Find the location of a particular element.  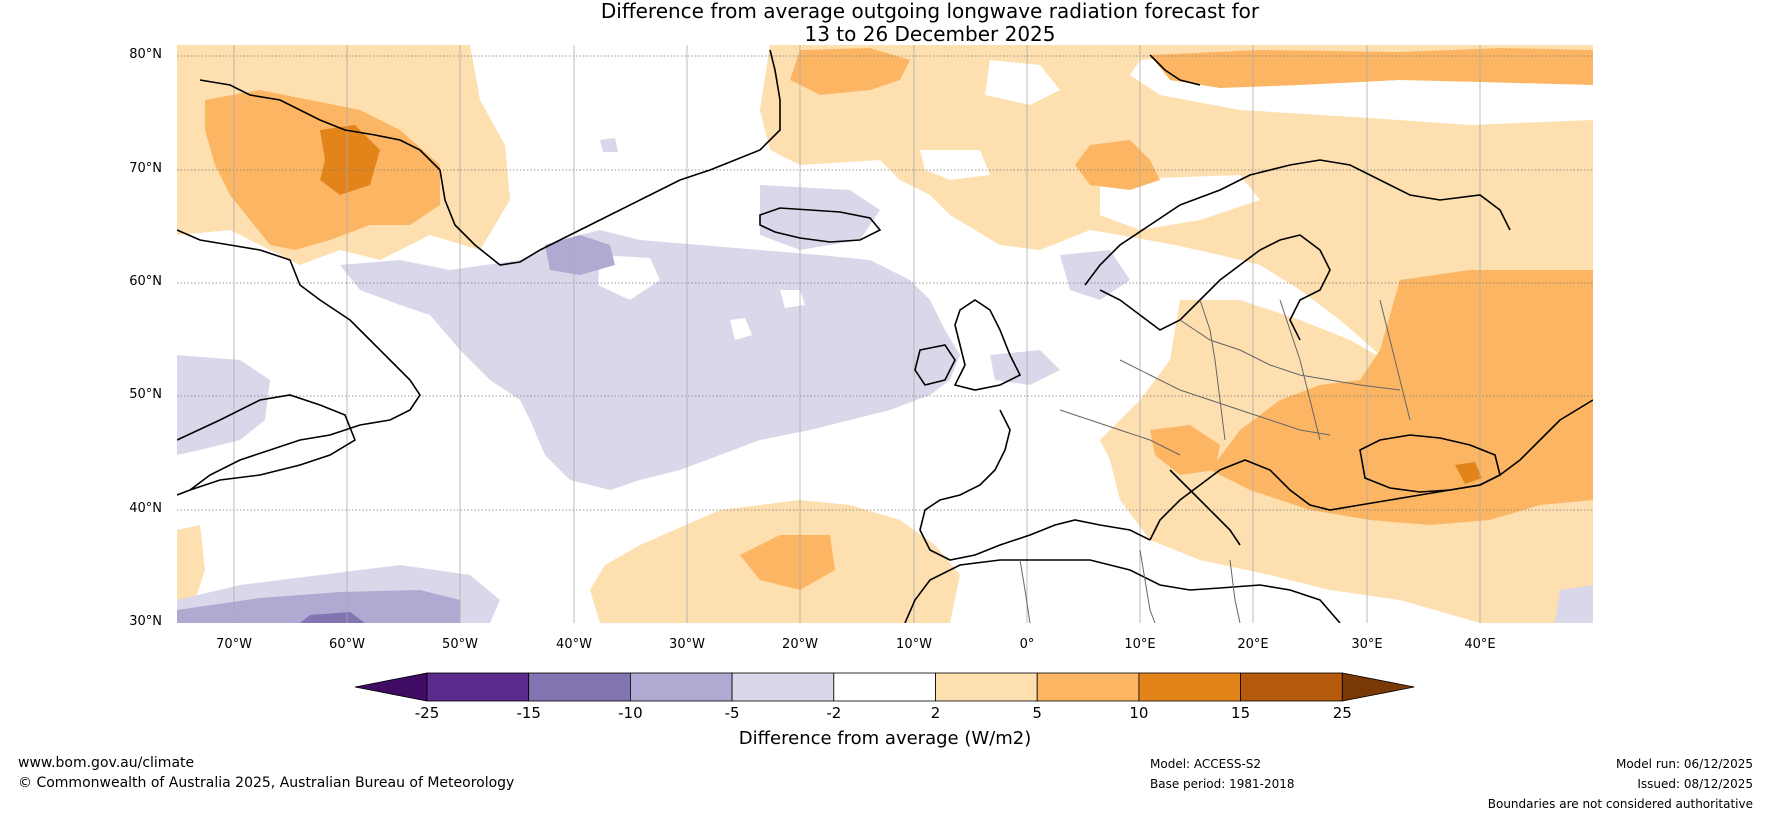

lat-label-80n: 80°N is located at coordinates (145, 54).